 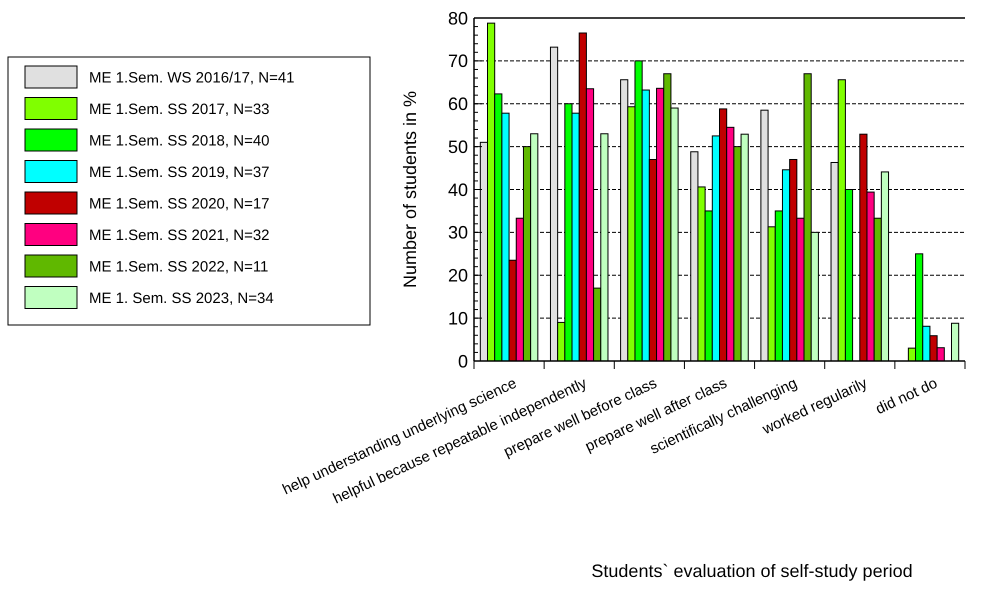 I want to click on y-tick-label: 40, so click(x=458, y=190).